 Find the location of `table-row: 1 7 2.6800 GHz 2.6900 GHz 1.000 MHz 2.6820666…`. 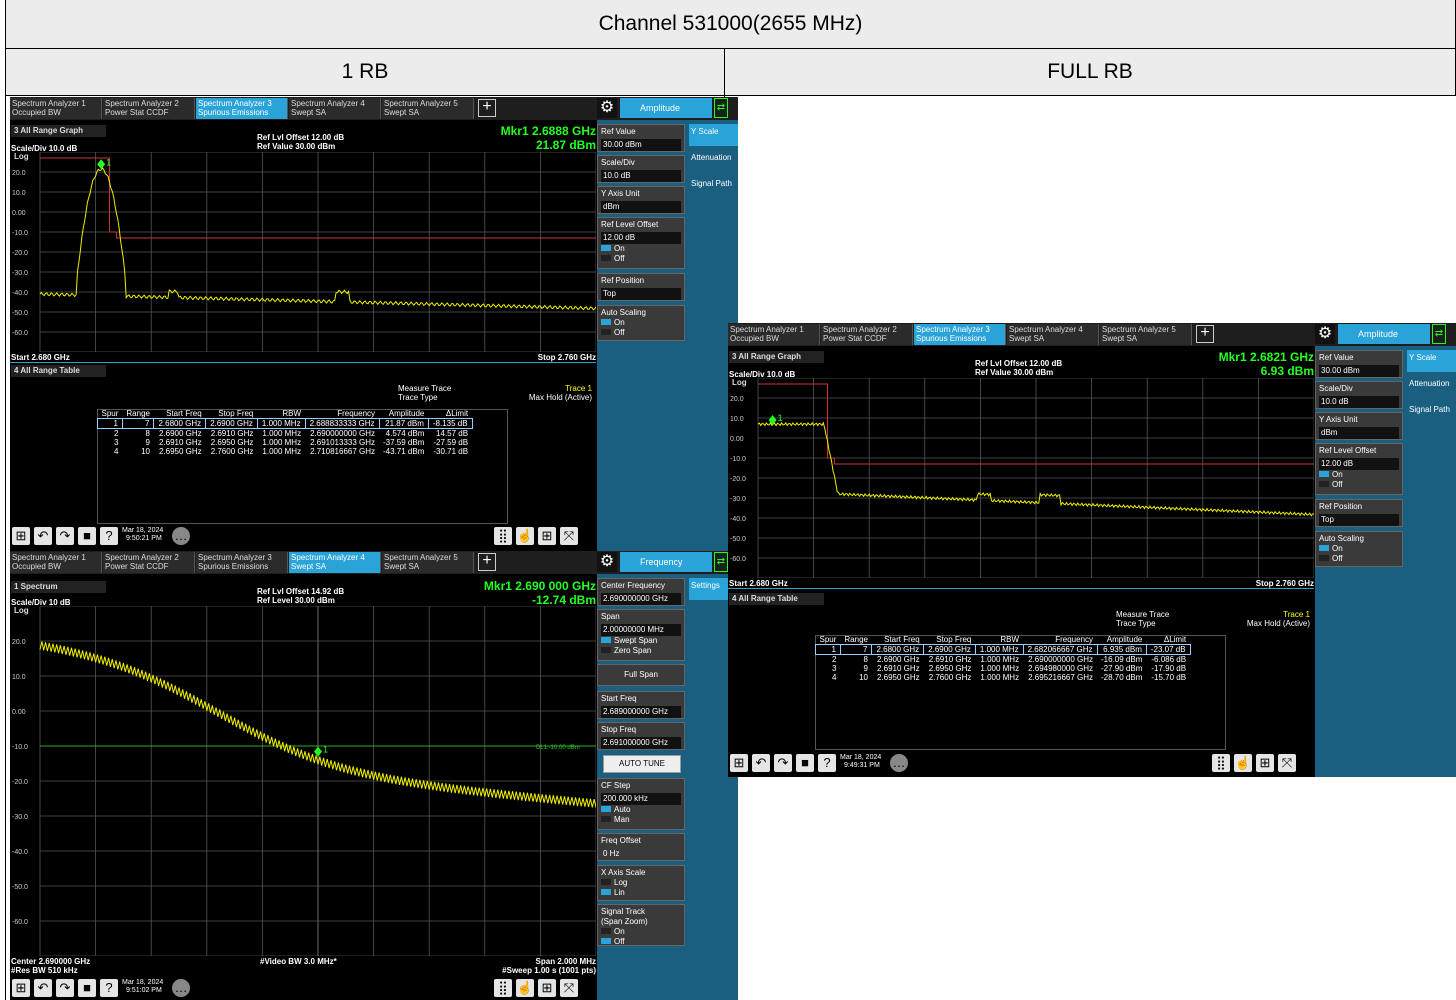

table-row: 1 7 2.6800 GHz 2.6900 GHz 1.000 MHz 2.6820666… is located at coordinates (1003, 649).